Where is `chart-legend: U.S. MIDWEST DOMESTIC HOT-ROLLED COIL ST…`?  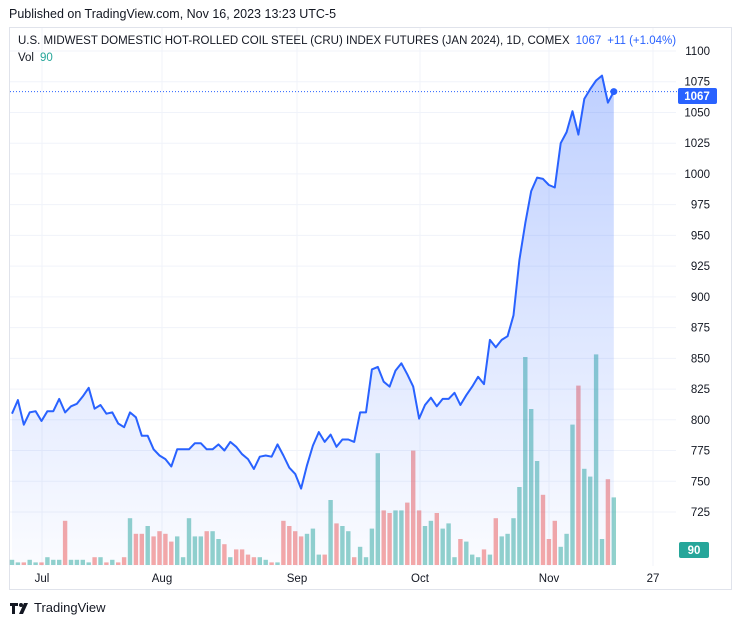
chart-legend: U.S. MIDWEST DOMESTIC HOT-ROLLED COIL ST… is located at coordinates (347, 41).